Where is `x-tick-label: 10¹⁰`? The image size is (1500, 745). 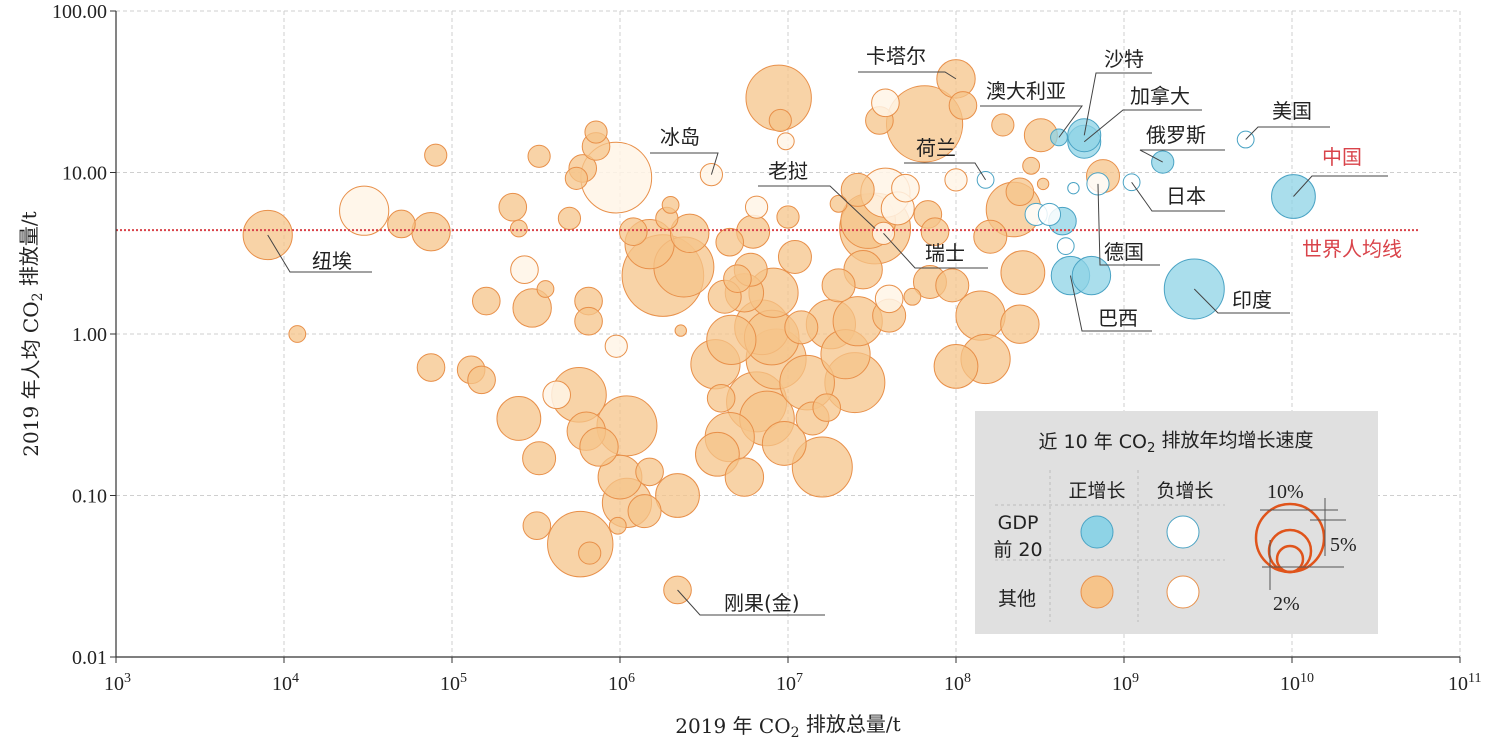 x-tick-label: 10¹⁰ is located at coordinates (1297, 683).